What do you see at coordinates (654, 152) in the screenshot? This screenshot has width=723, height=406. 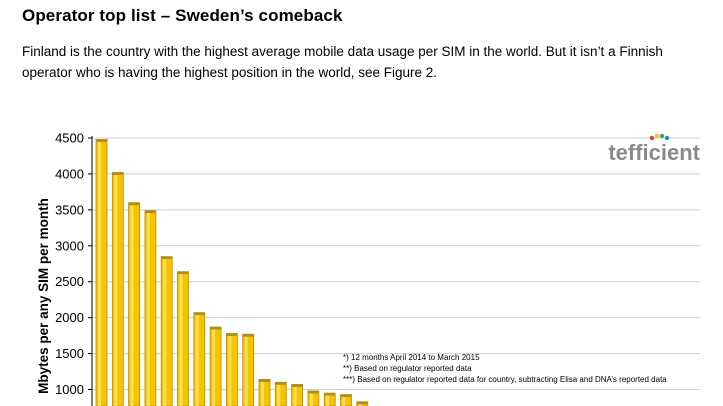 I see `brand-text: tefficient` at bounding box center [654, 152].